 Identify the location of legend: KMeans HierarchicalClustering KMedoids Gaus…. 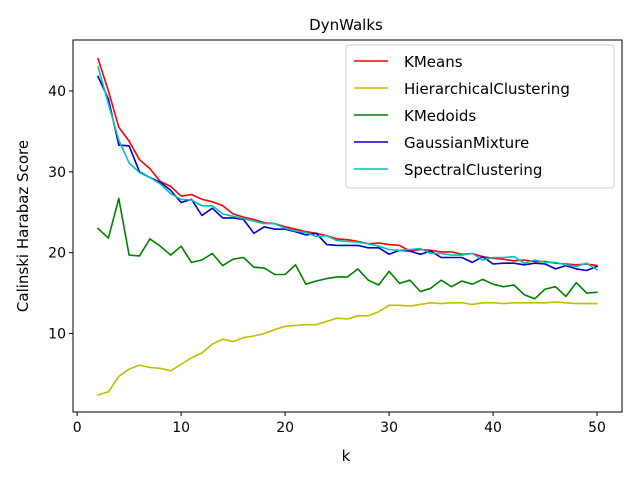
(480, 116).